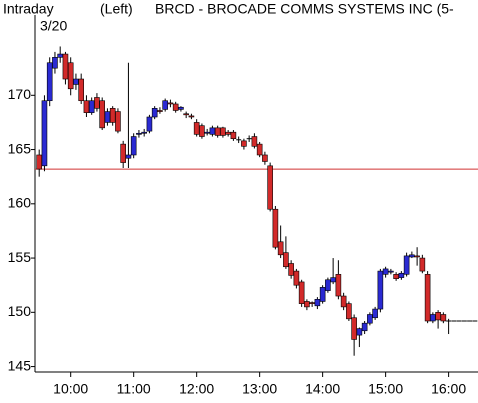  I want to click on chart-label: Intraday, so click(28, 9).